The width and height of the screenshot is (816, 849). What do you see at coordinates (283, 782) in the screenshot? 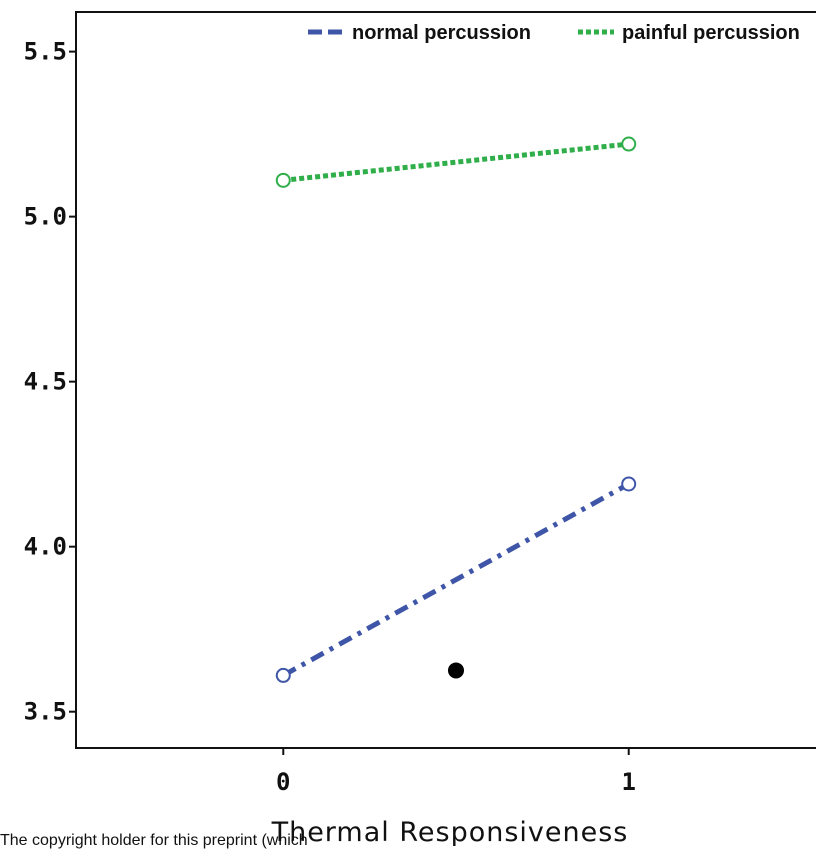
I see `x-tick-label: 0` at bounding box center [283, 782].